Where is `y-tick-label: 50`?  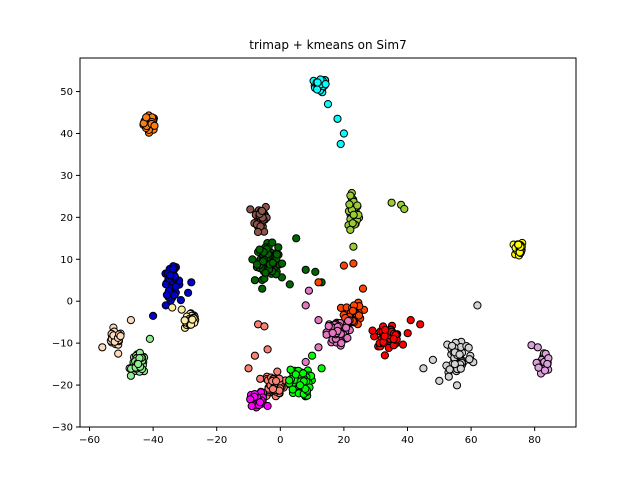 y-tick-label: 50 is located at coordinates (66, 92).